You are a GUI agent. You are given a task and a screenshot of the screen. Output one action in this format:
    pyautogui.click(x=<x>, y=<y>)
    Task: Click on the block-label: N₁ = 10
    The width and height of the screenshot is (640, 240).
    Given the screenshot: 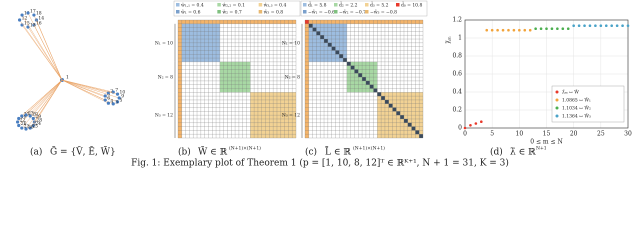 What is the action you would take?
    pyautogui.click(x=291, y=43)
    